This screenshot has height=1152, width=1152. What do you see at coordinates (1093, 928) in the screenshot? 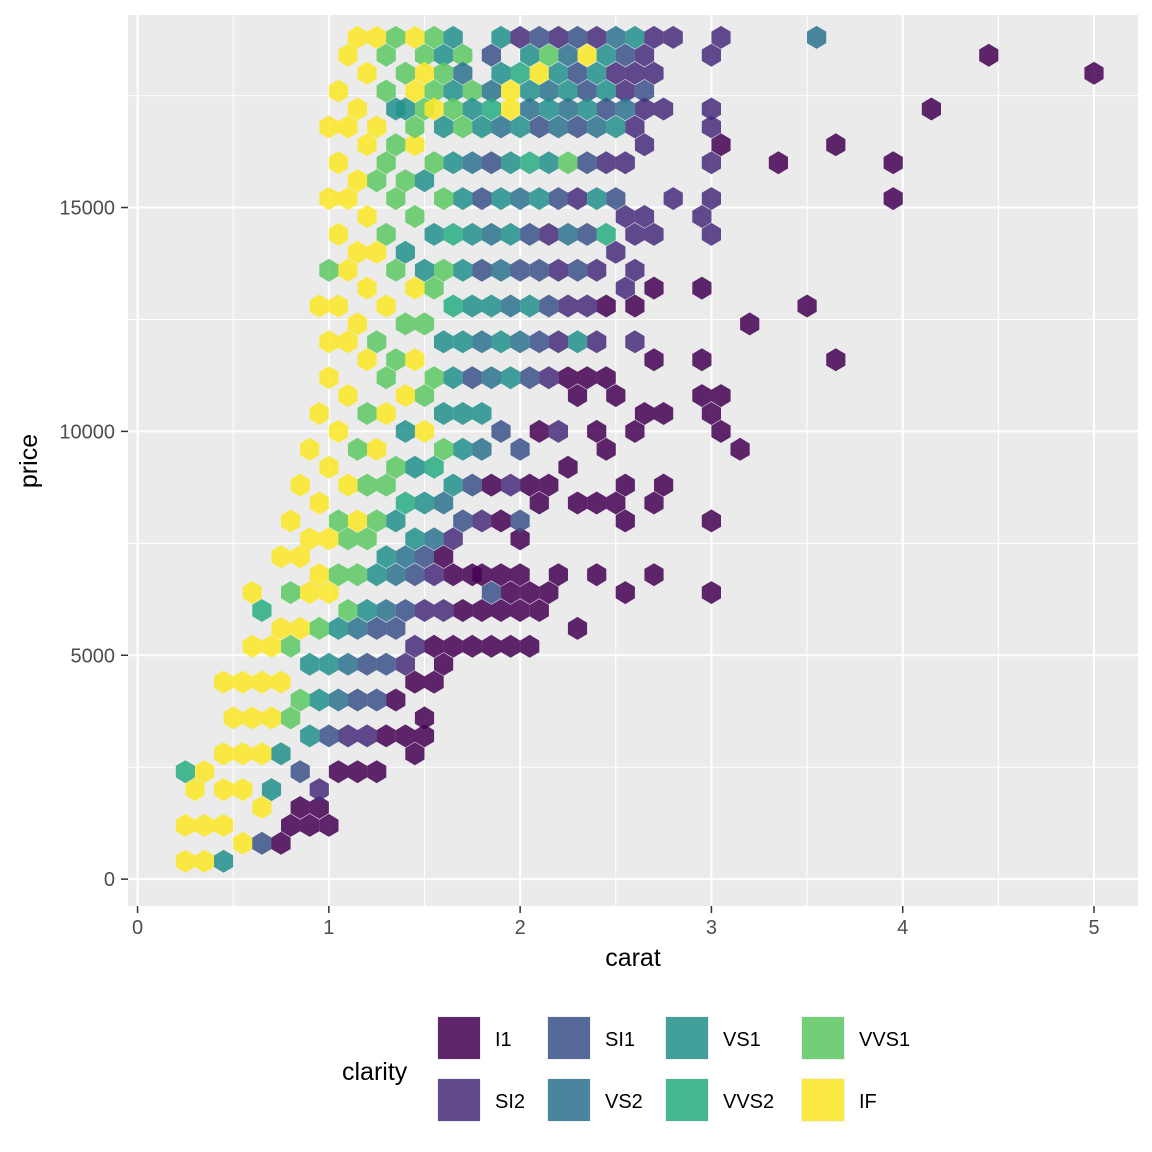
I see `x-tick-label: 5` at bounding box center [1093, 928].